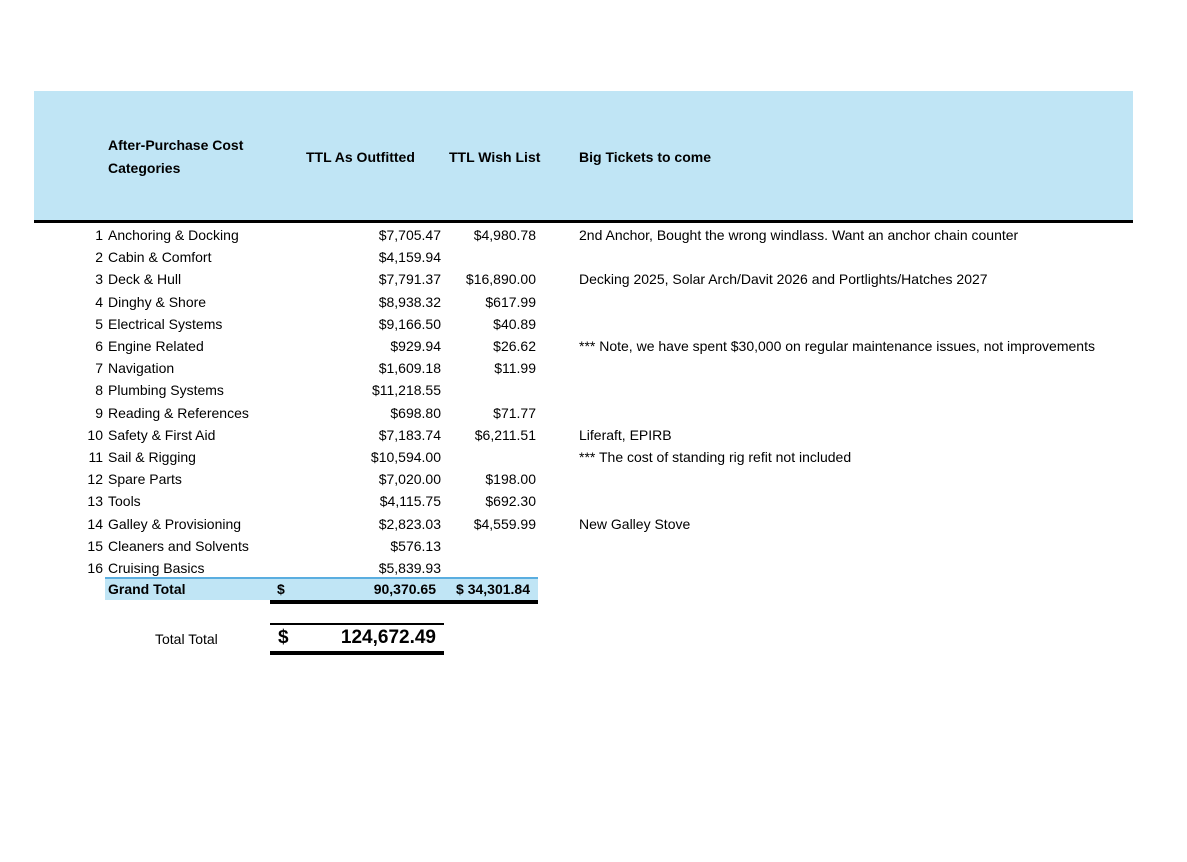 Image resolution: width=1187 pixels, height=862 pixels. I want to click on header-category: After-Purchase Cost Categories, so click(176, 156).